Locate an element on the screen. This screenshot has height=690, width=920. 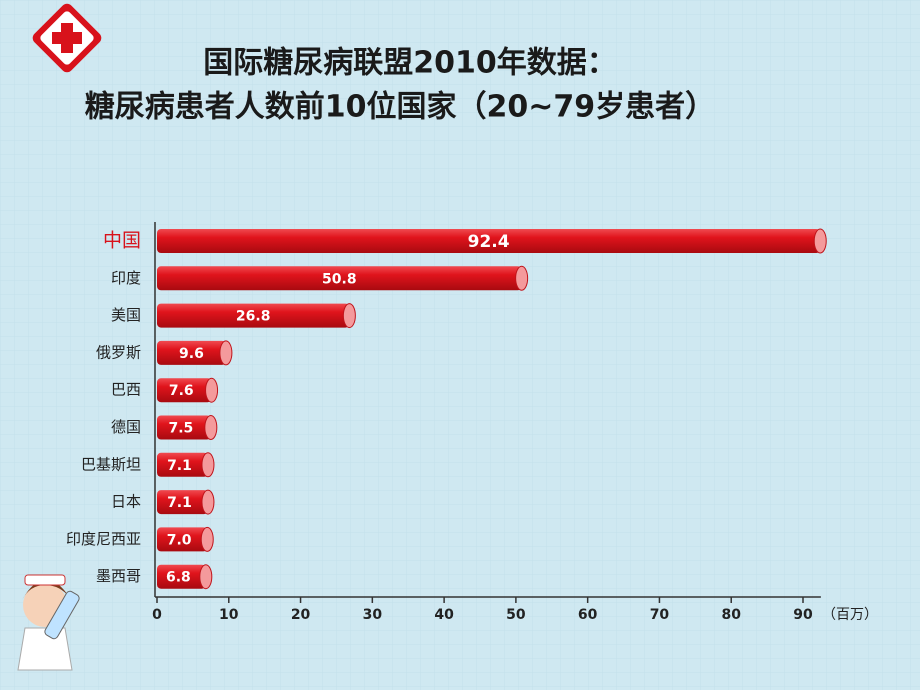
x-tick-label: 0 is located at coordinates (157, 615).